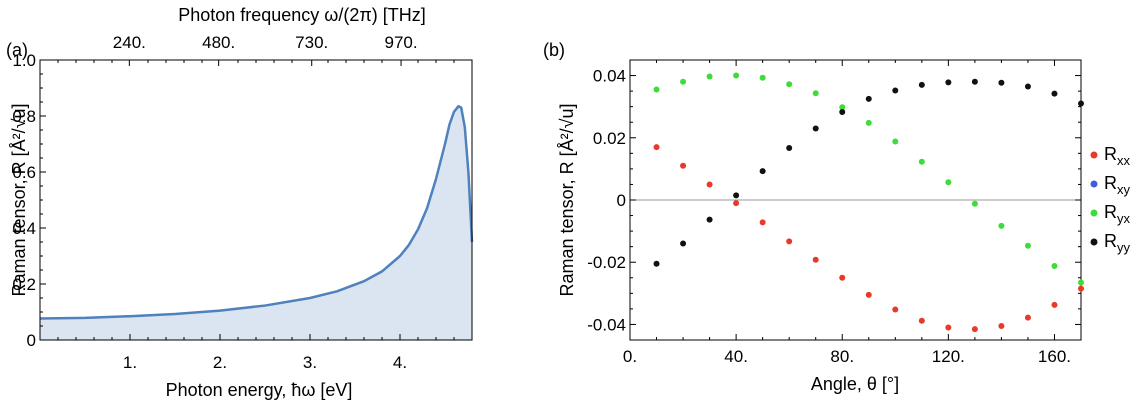 Image resolution: width=1144 pixels, height=411 pixels. I want to click on legend-marker-ryx, so click(1094, 213).